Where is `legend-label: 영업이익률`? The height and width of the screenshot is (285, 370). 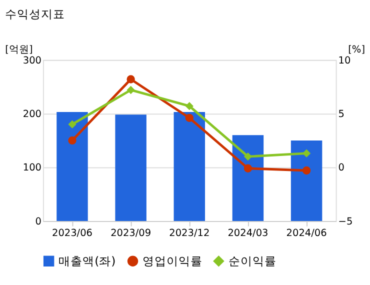 legend-label: 영업이익률 is located at coordinates (172, 261).